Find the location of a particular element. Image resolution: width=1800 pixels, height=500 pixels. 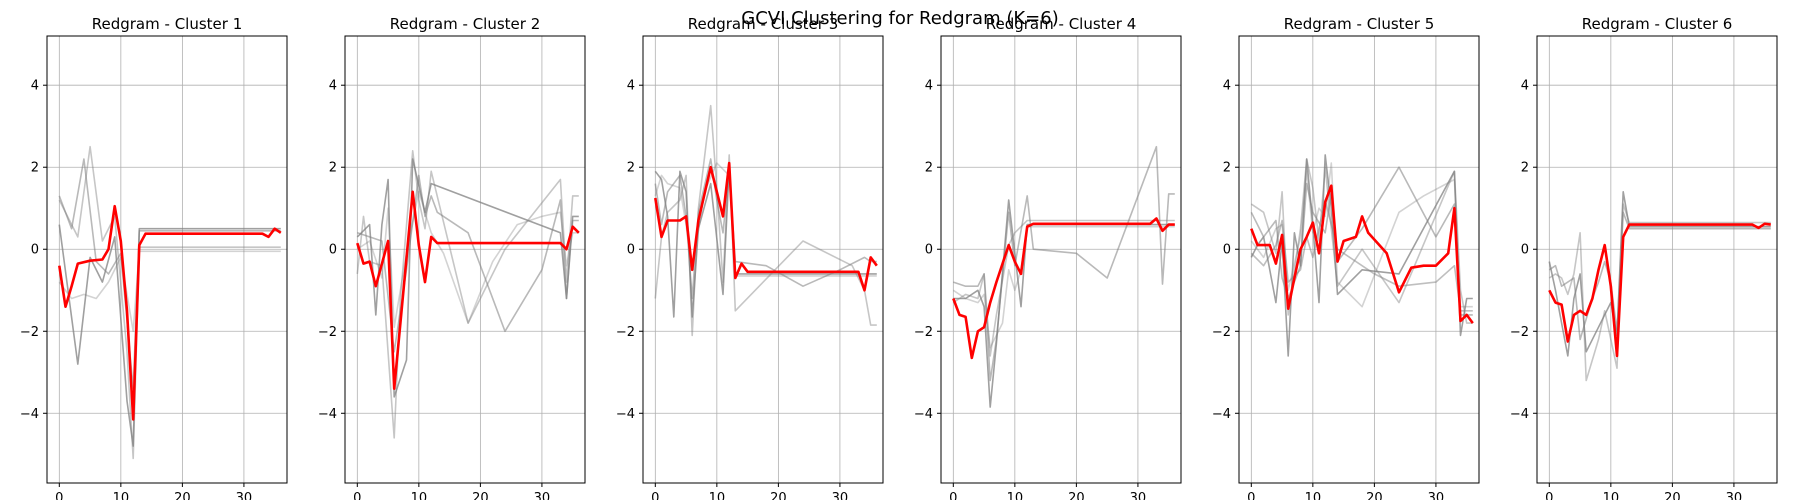

subplot-title: Redgram - Cluster 3 is located at coordinates (763, 24).